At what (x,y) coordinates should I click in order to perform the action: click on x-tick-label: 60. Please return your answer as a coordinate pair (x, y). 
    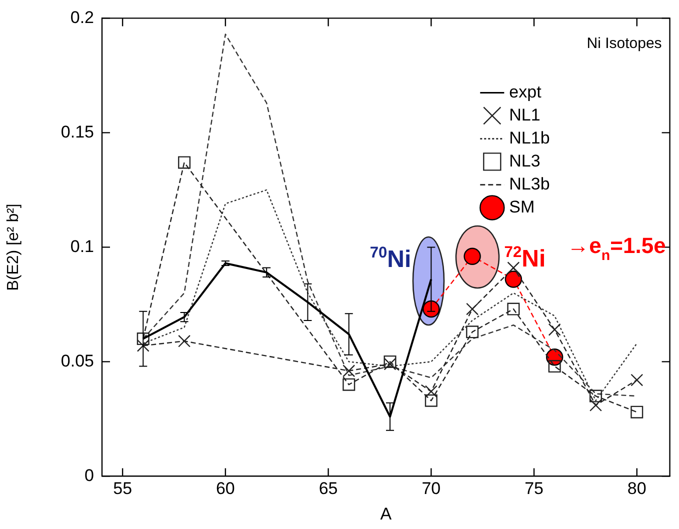
    Looking at the image, I should click on (225, 488).